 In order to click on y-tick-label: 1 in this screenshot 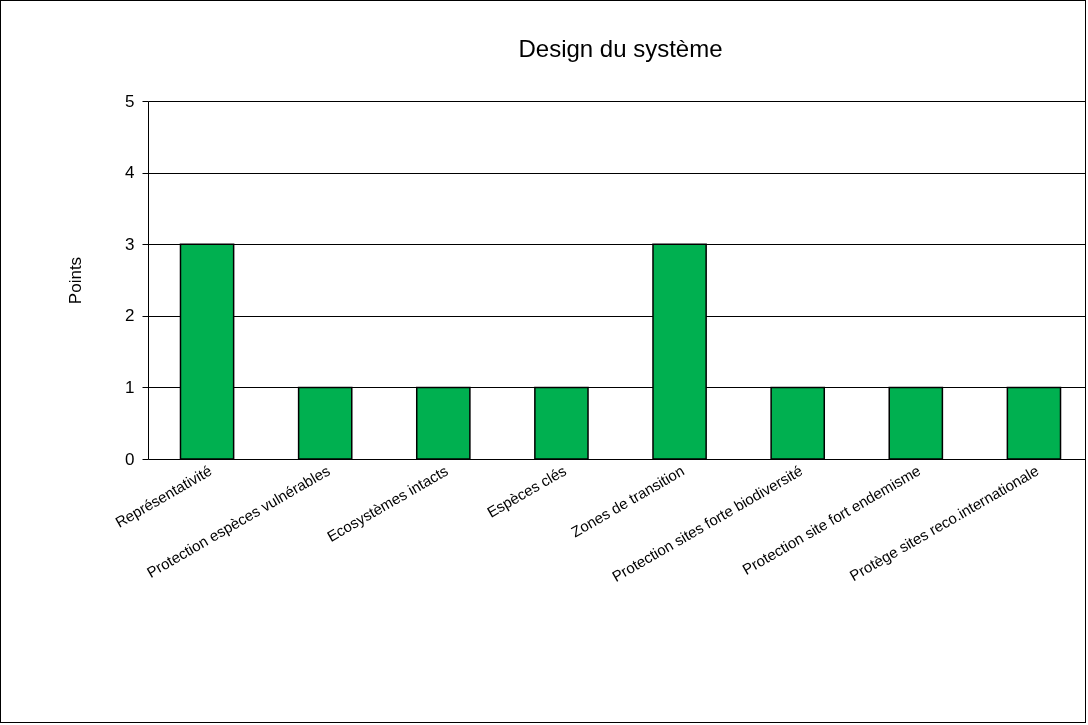, I will do `click(130, 387)`.